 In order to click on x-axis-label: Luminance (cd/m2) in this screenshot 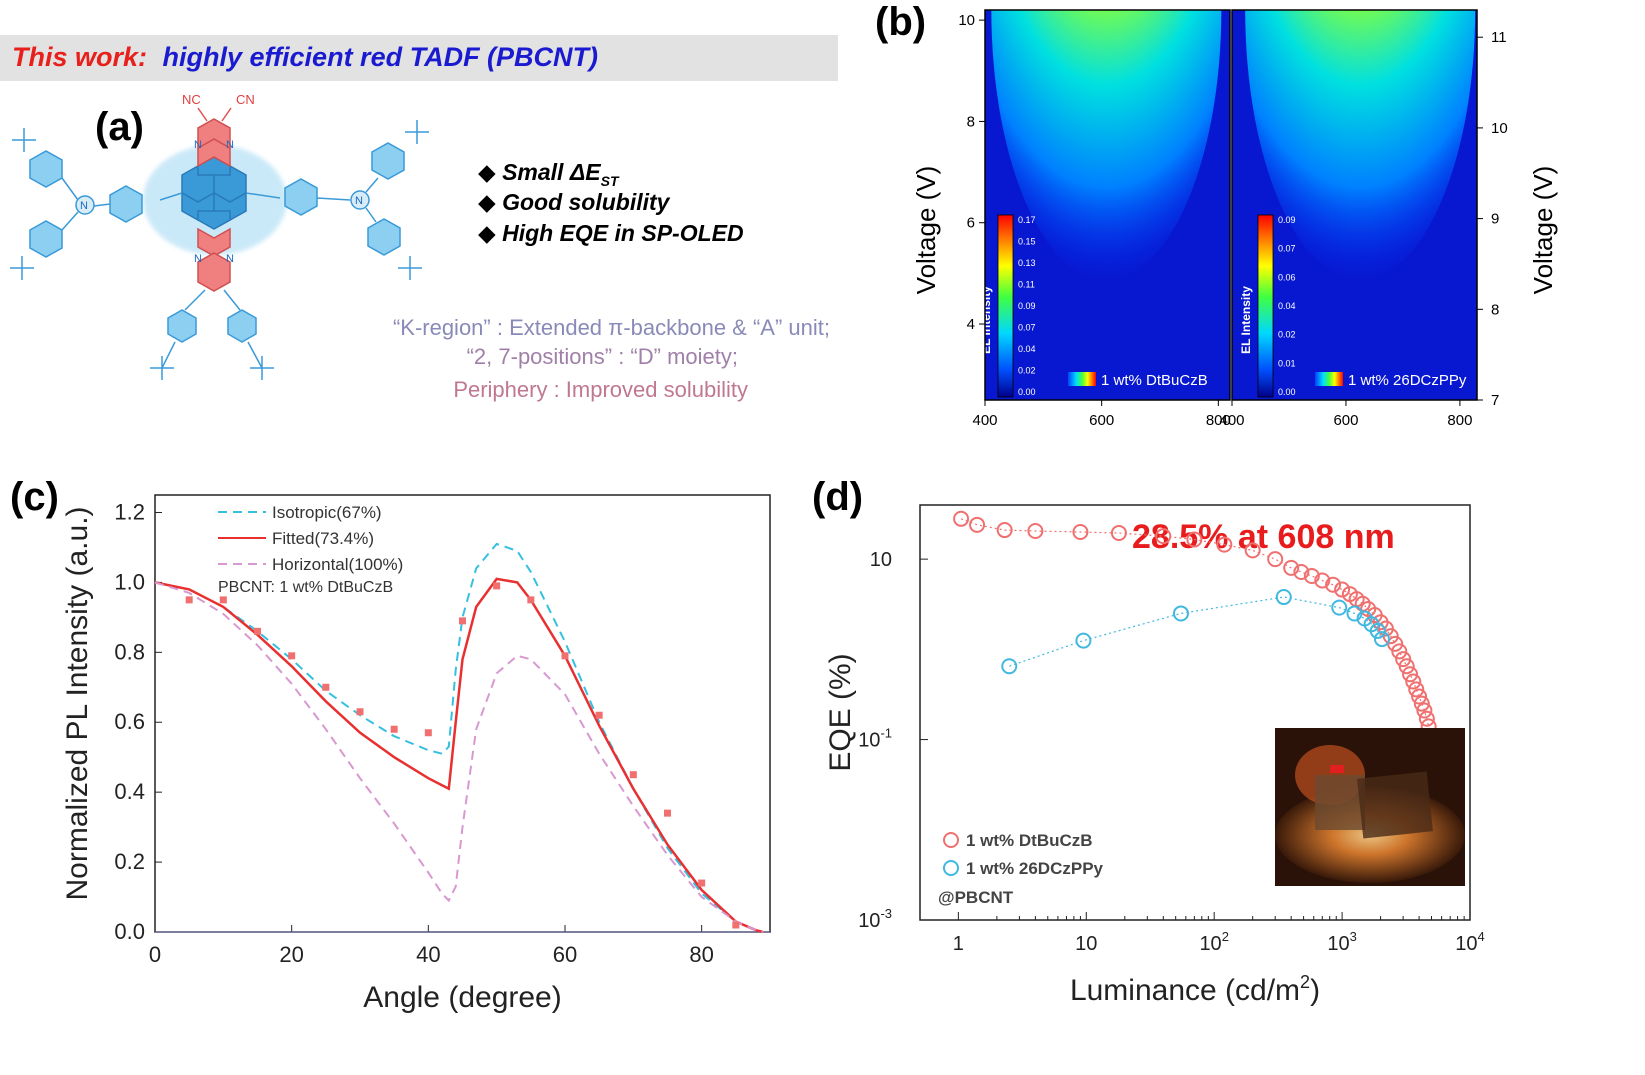, I will do `click(1195, 989)`.